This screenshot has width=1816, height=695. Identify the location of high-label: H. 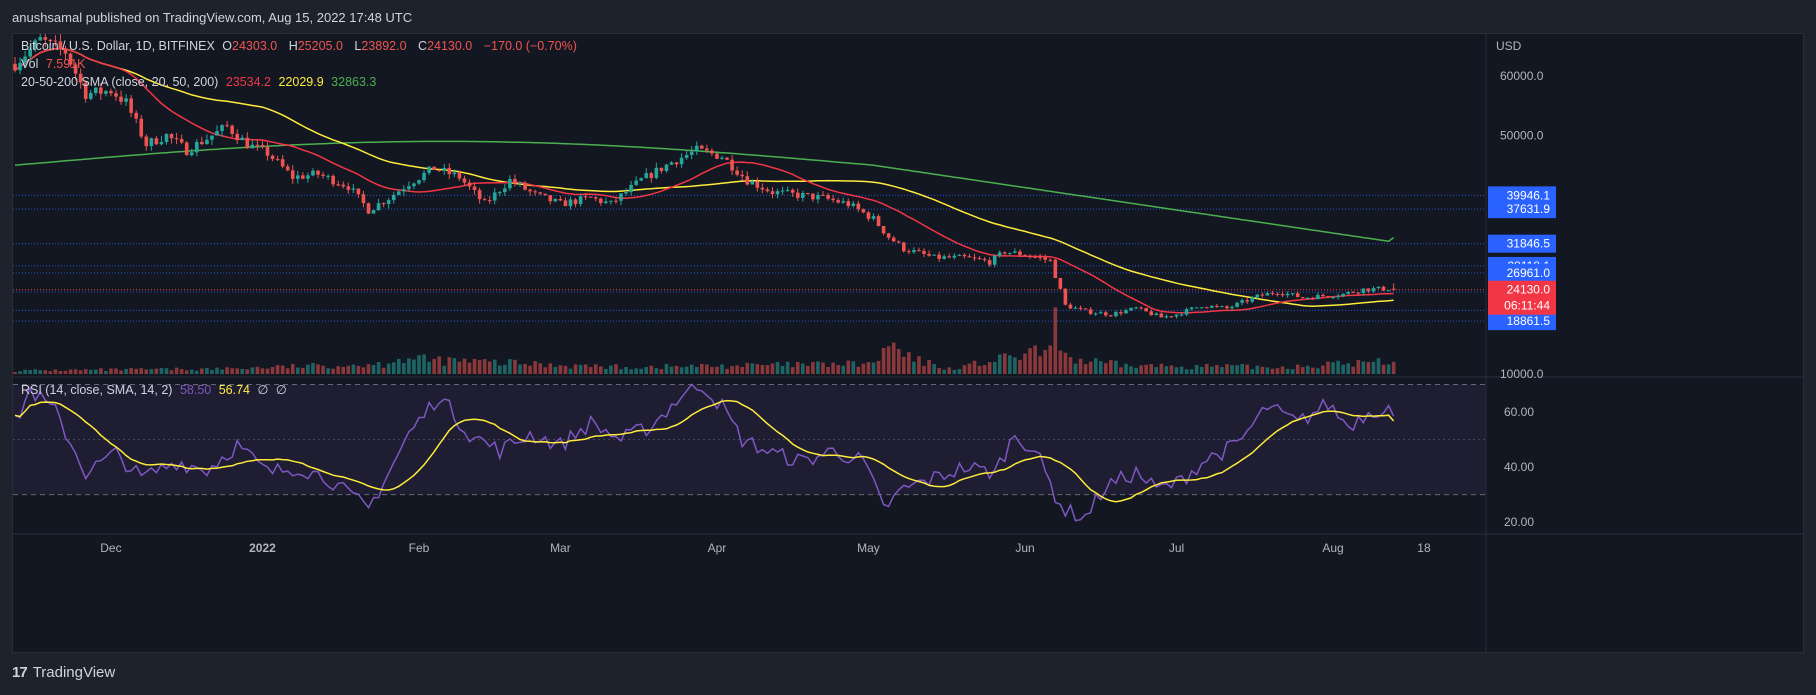
(293, 46).